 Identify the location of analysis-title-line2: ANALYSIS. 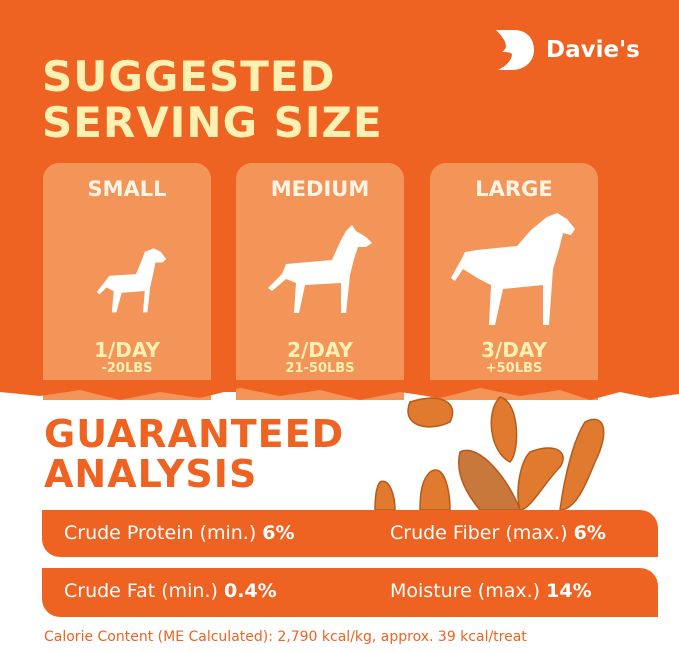
(151, 474).